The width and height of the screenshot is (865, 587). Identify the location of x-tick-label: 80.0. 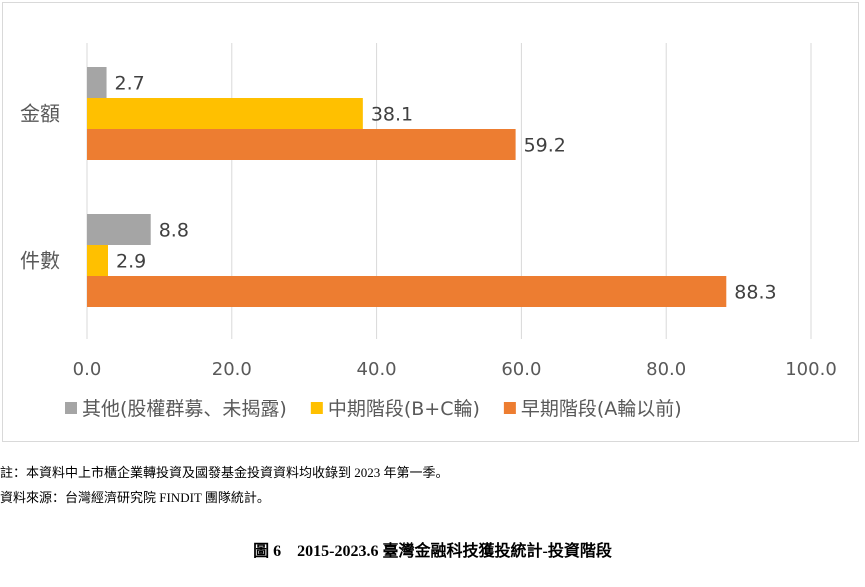
(666, 369).